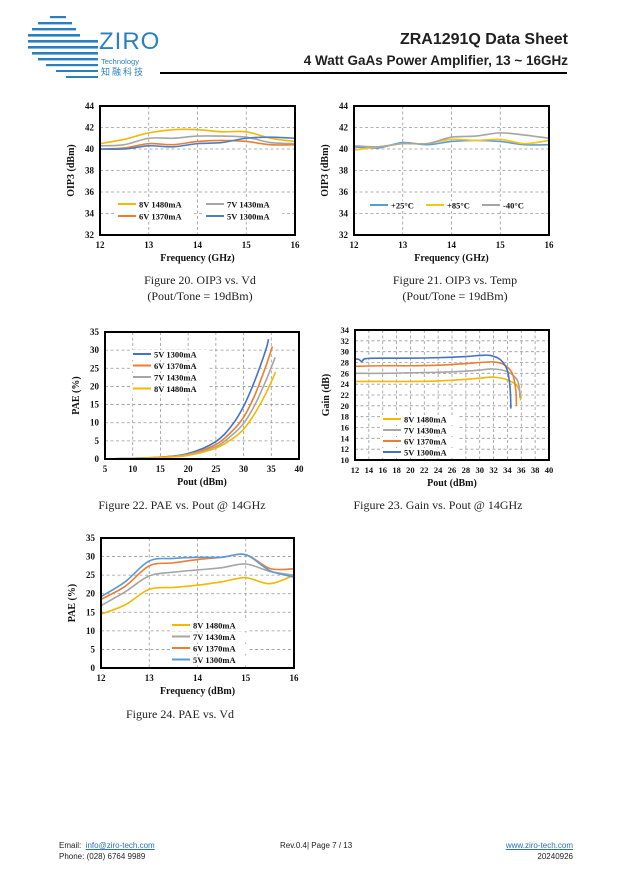 The image size is (635, 885). Describe the element at coordinates (133, 469) in the screenshot. I see `x-tick-label: 10` at that location.